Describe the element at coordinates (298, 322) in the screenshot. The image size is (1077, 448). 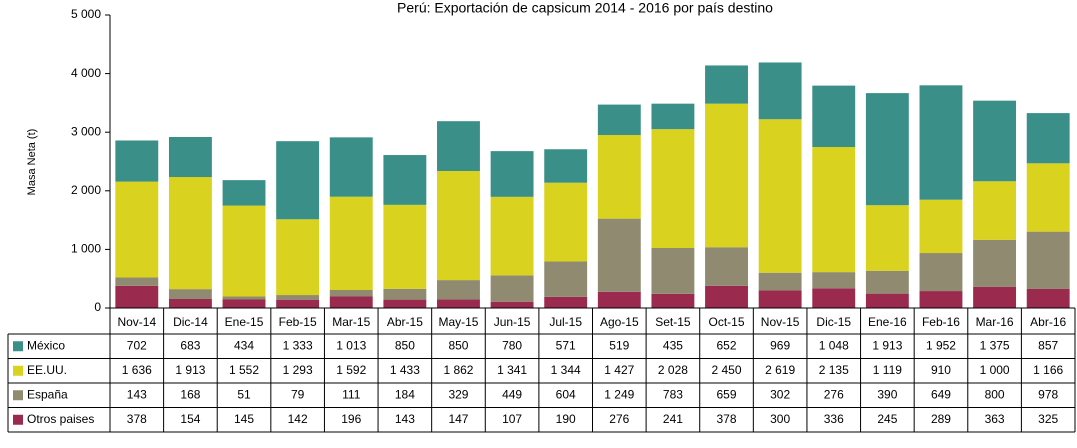
I see `x-tick-label: Feb-15` at that location.